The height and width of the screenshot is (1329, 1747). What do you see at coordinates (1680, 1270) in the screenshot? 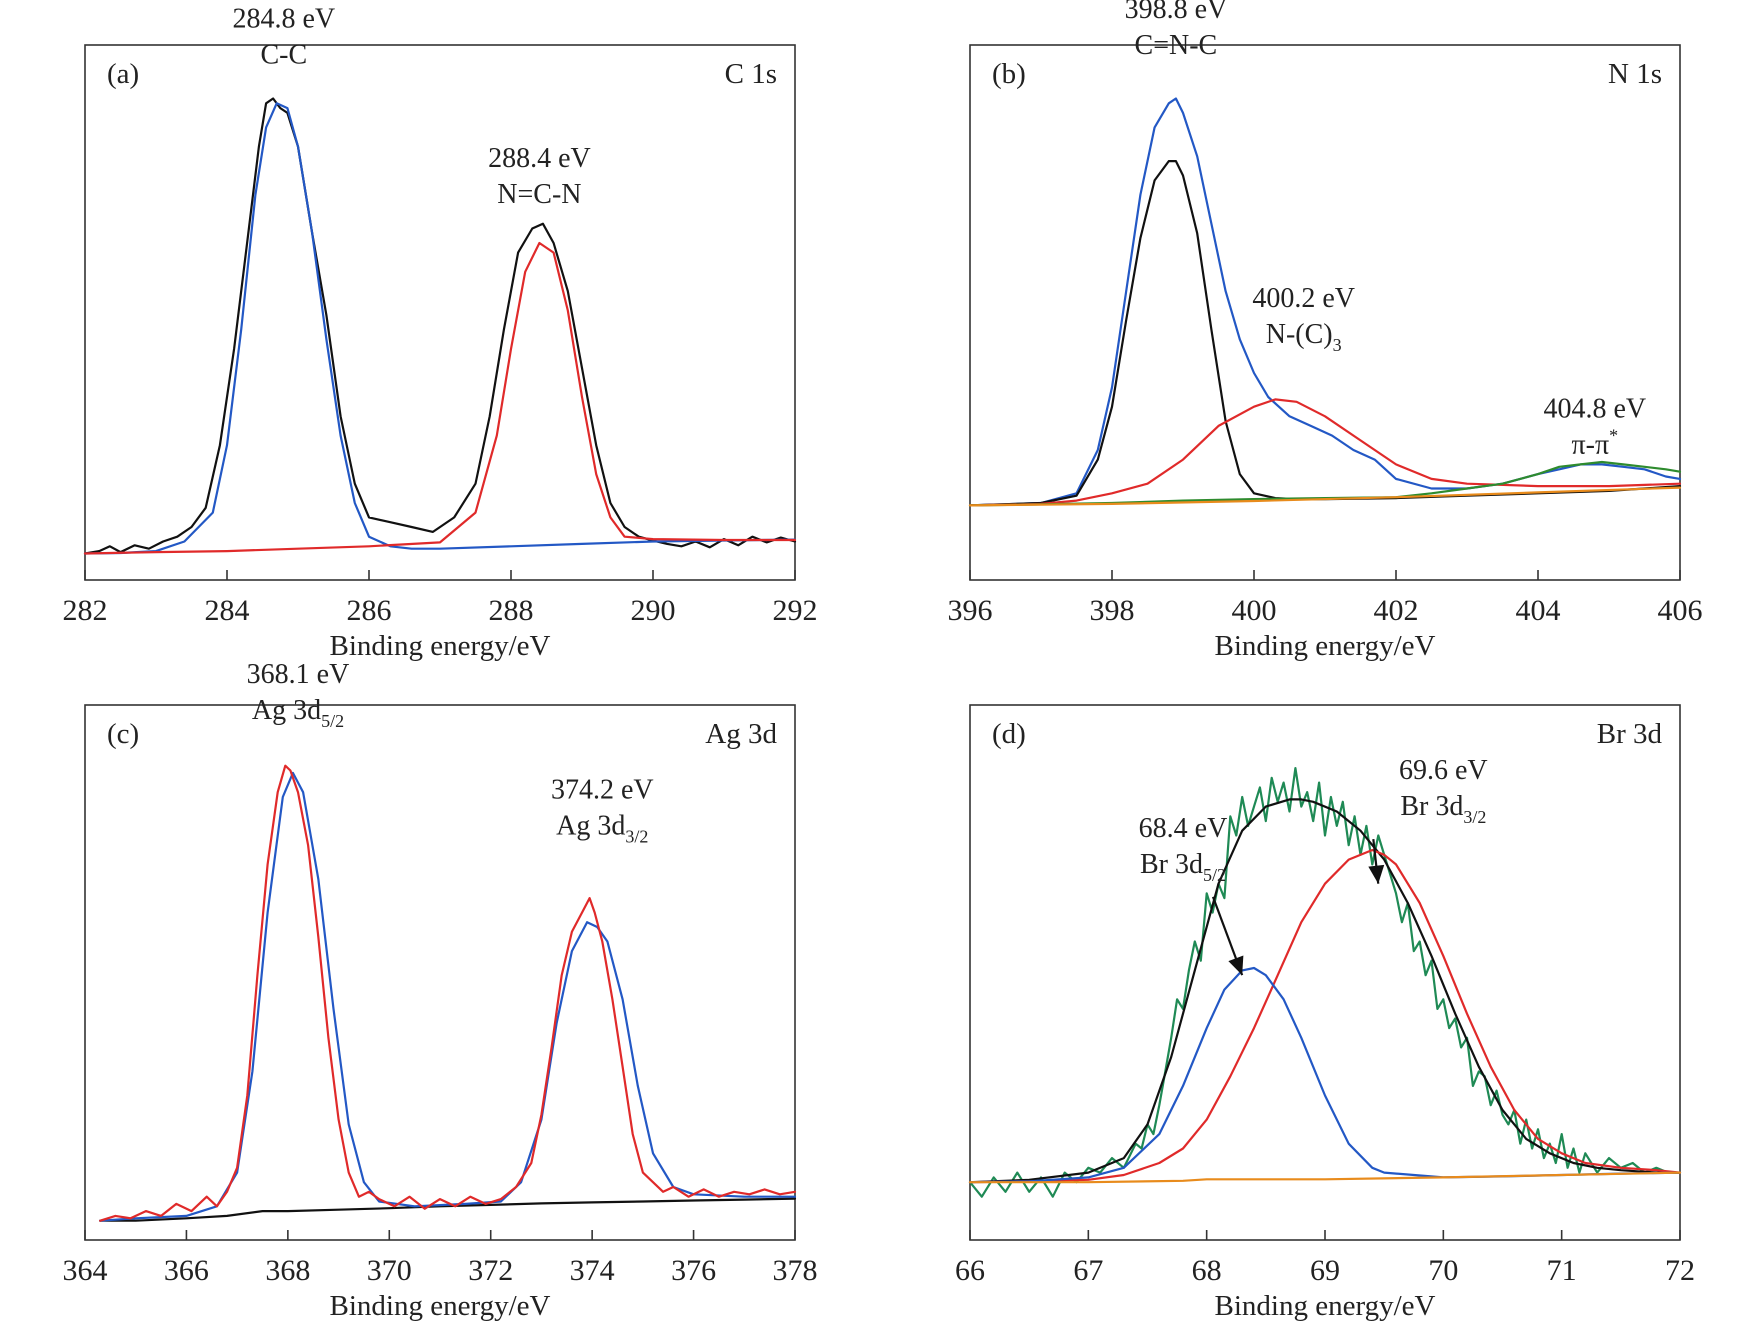
I see `x-tick-label: 72` at bounding box center [1680, 1270].